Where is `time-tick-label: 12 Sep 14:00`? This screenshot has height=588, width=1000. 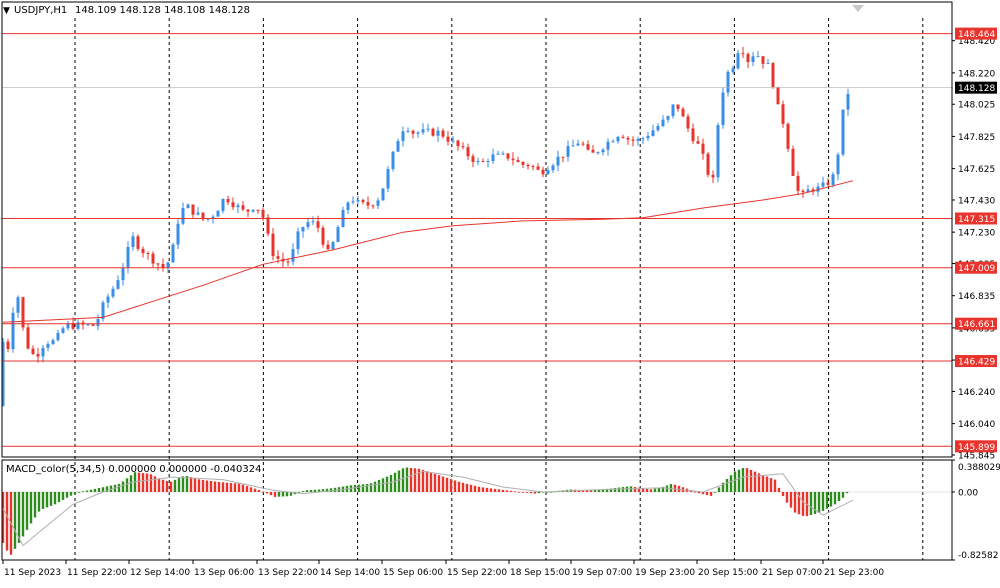
time-tick-label: 12 Sep 14:00 is located at coordinates (160, 573).